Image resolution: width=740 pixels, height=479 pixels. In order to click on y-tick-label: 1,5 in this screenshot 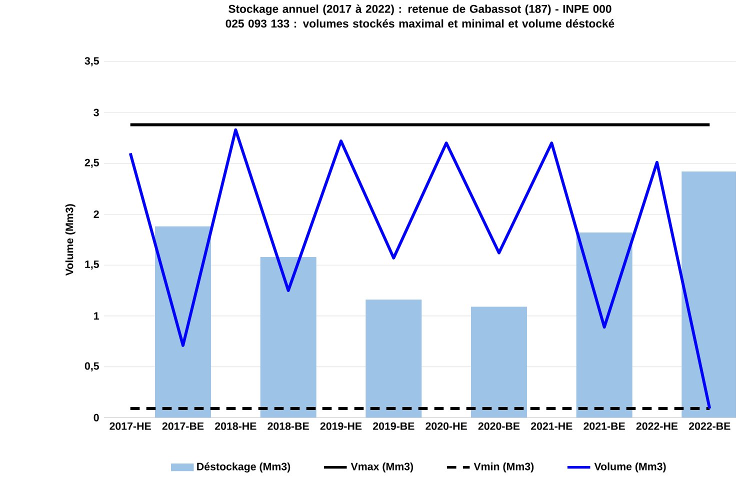, I will do `click(92, 265)`.